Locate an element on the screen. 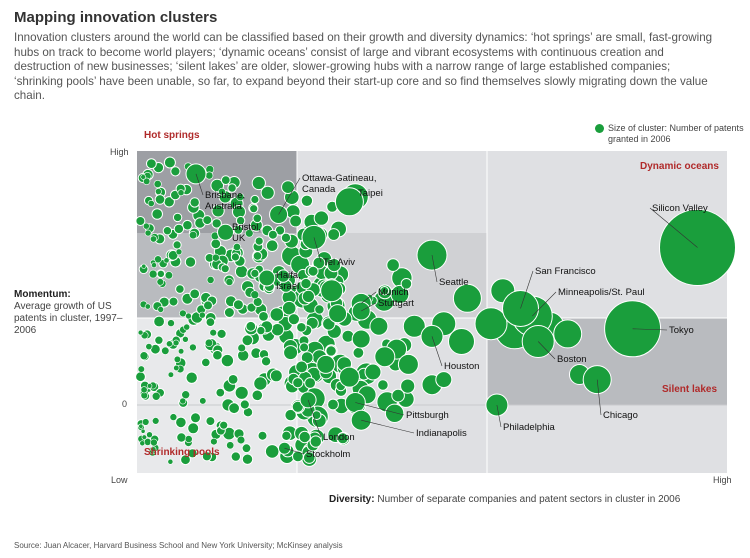 This screenshot has height=558, width=750. label-chicago: Chicago is located at coordinates (620, 415).